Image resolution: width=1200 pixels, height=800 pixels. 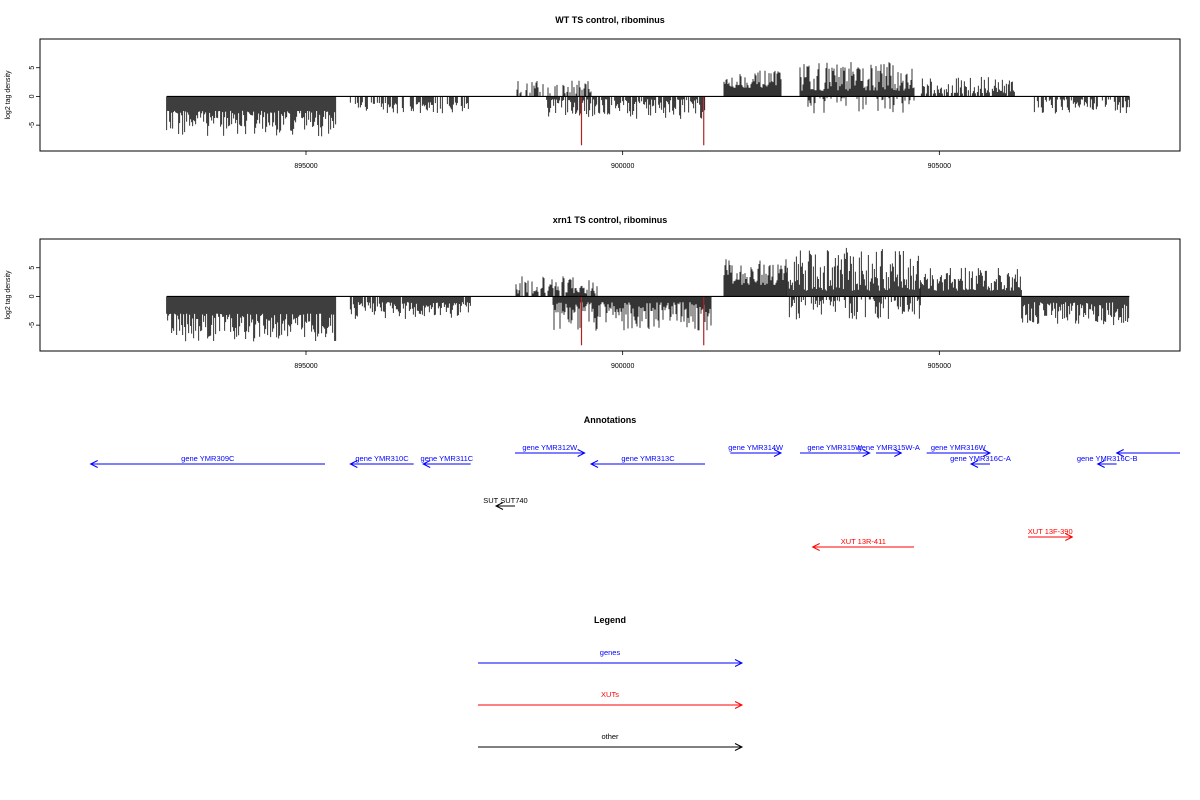 What do you see at coordinates (610, 420) in the screenshot?
I see `annotations-title: Annotations` at bounding box center [610, 420].